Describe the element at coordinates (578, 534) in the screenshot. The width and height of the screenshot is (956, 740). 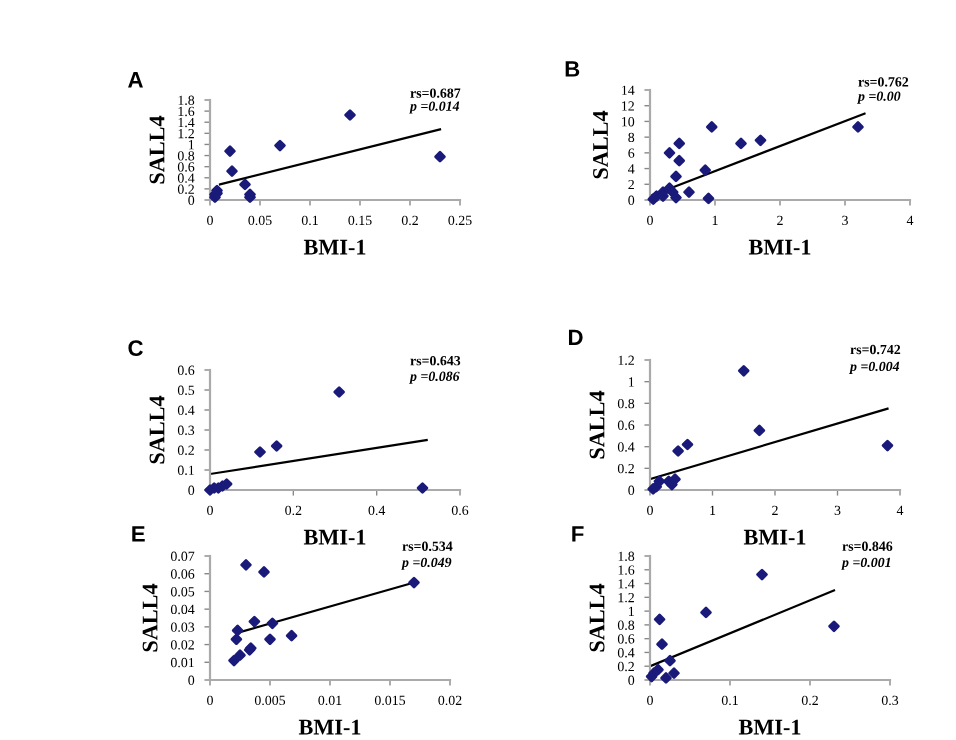
I see `chart-title: F` at that location.